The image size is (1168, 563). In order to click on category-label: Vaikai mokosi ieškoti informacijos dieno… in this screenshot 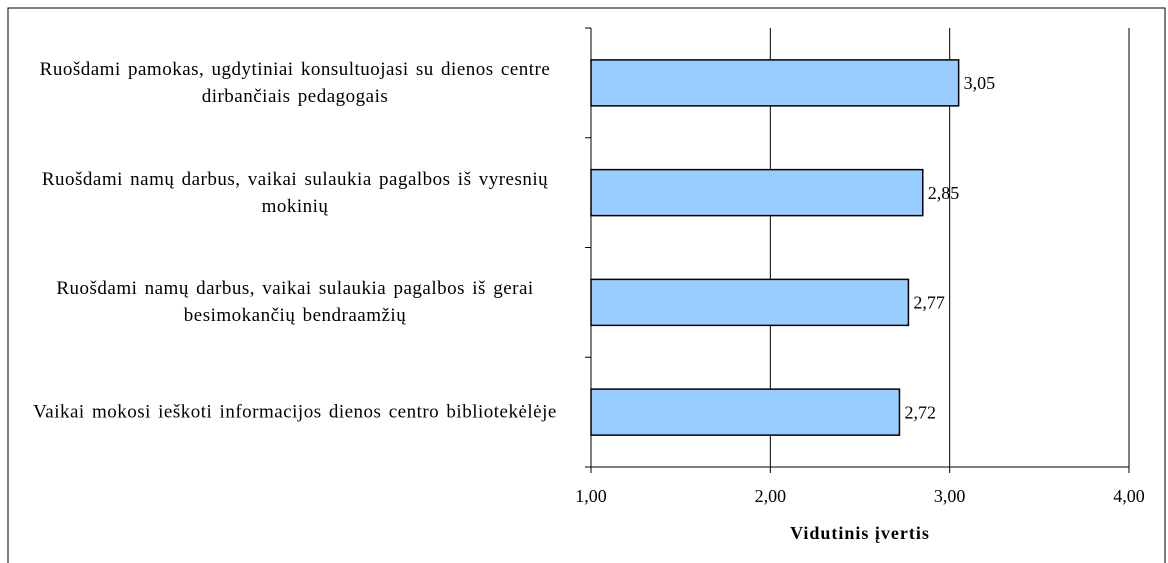, I will do `click(295, 412)`.